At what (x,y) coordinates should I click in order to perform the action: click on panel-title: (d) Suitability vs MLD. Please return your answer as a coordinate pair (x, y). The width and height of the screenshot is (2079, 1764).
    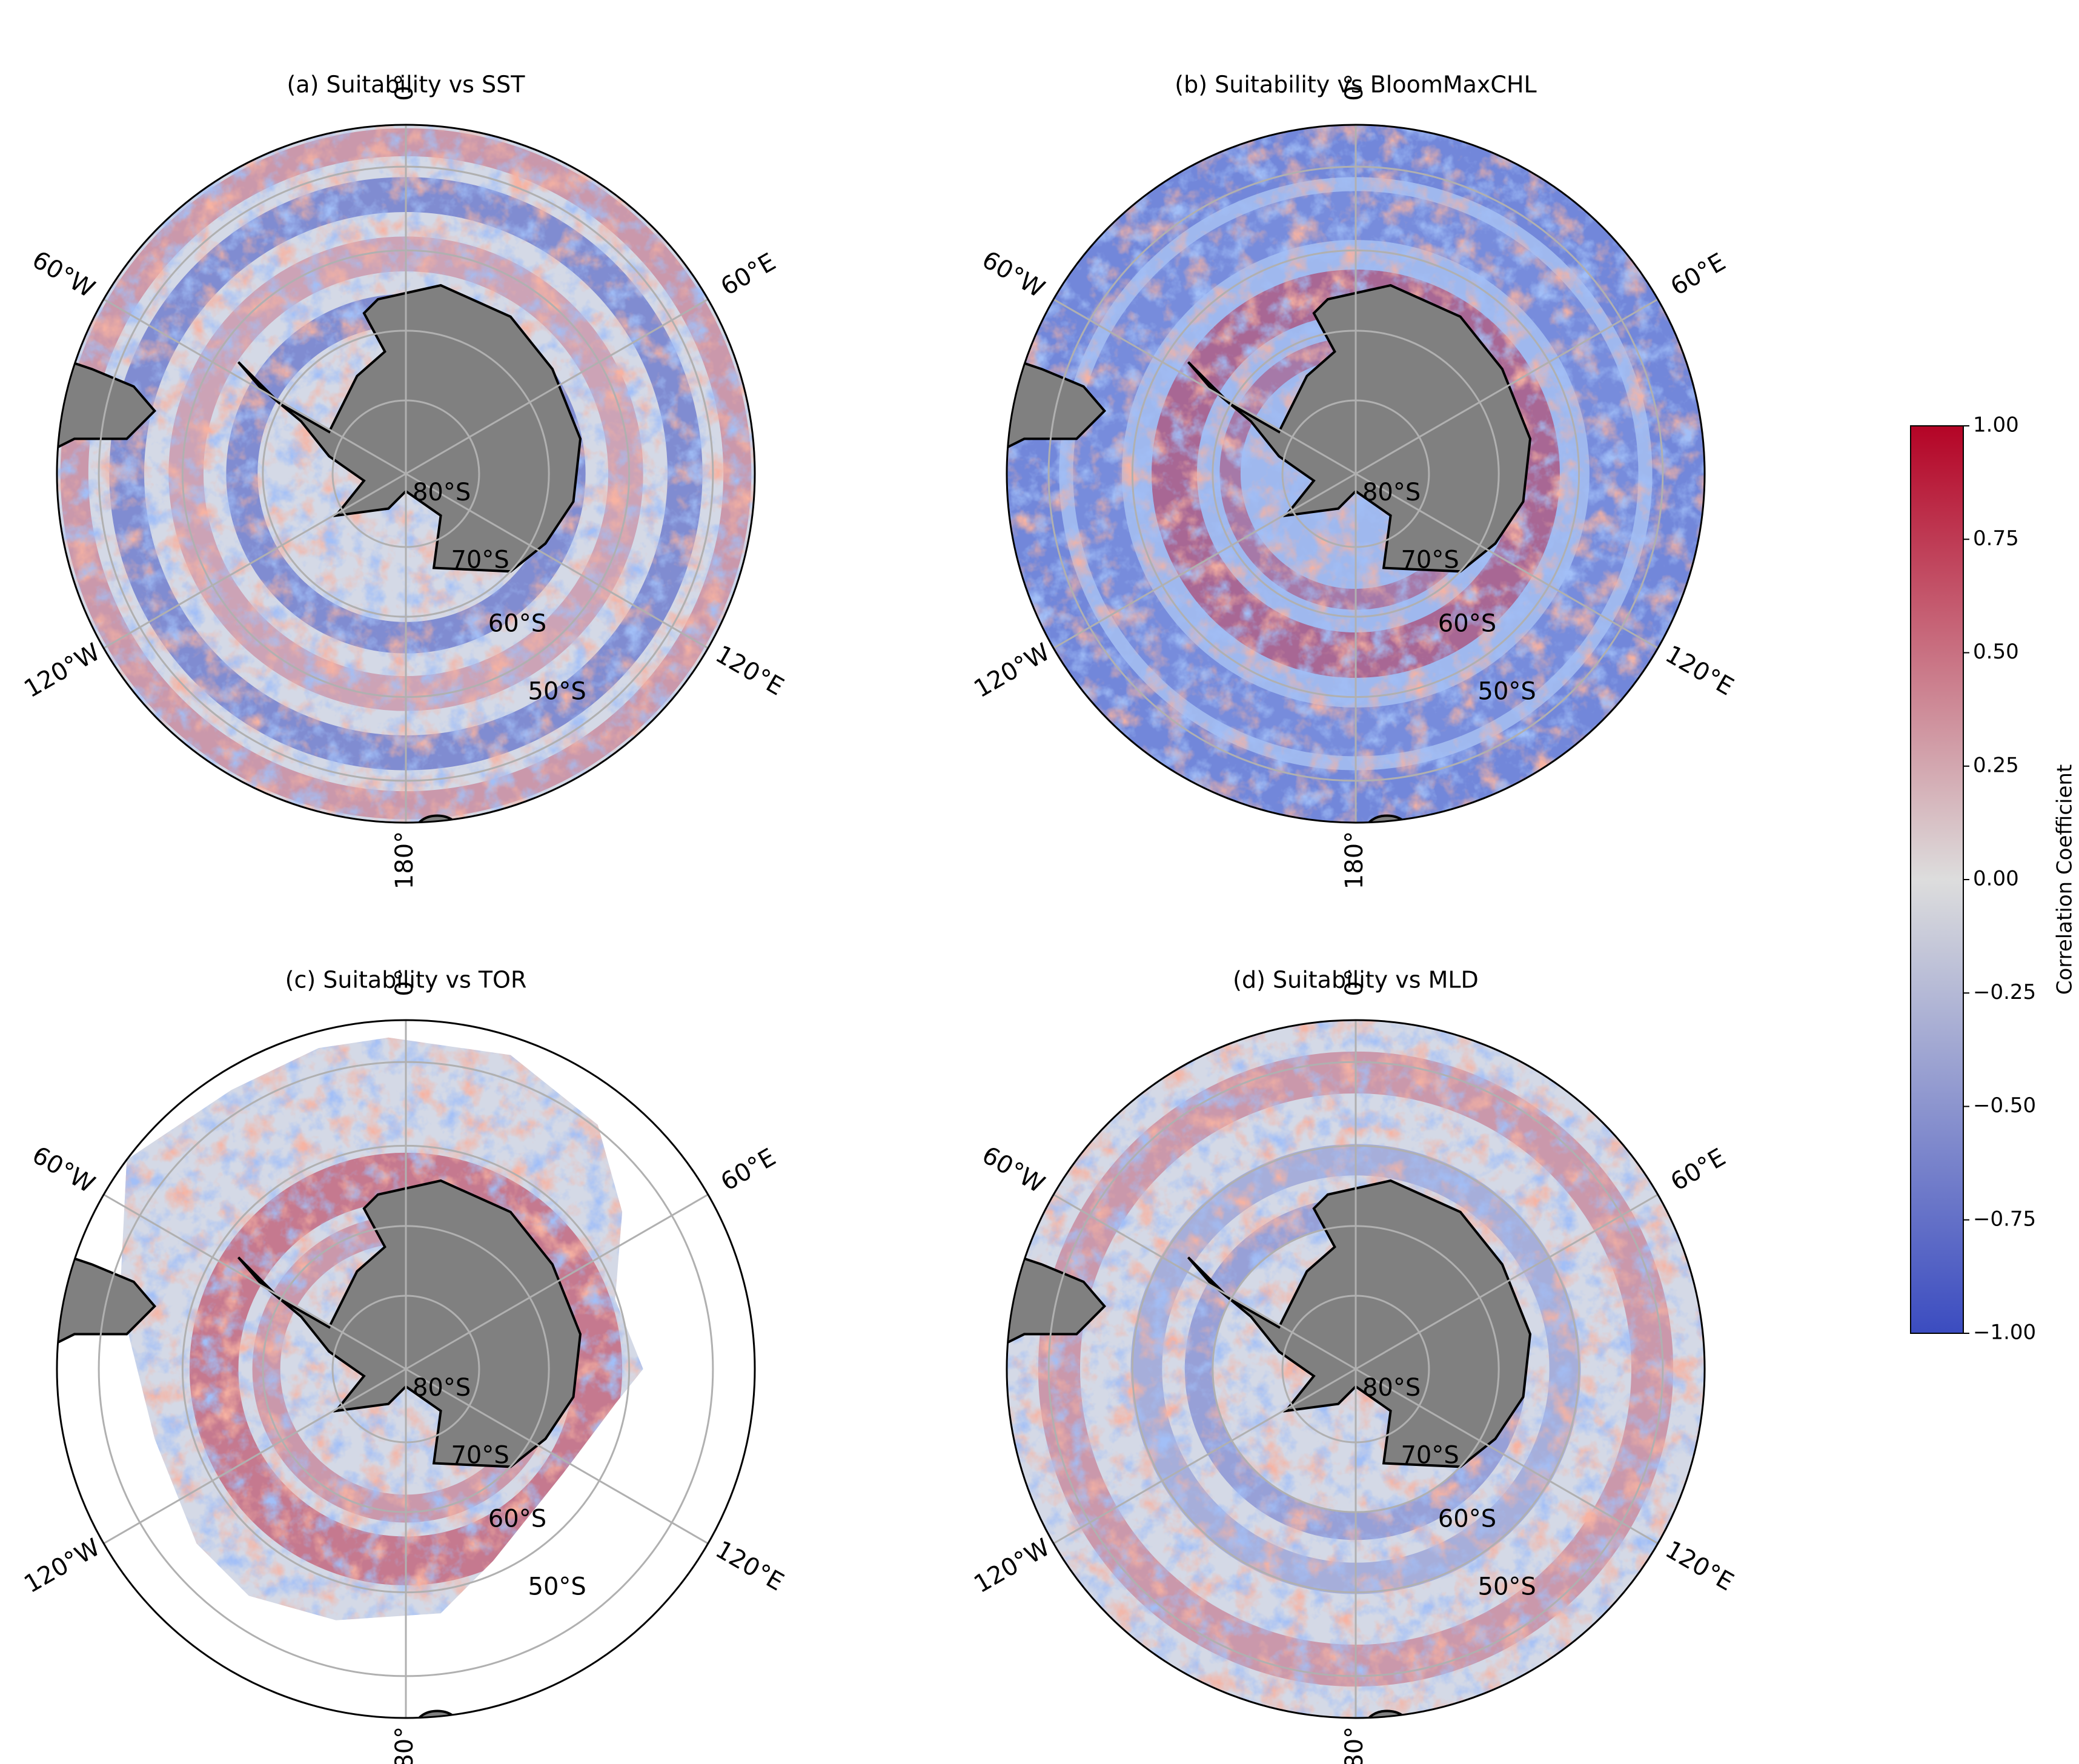
    Looking at the image, I should click on (1356, 980).